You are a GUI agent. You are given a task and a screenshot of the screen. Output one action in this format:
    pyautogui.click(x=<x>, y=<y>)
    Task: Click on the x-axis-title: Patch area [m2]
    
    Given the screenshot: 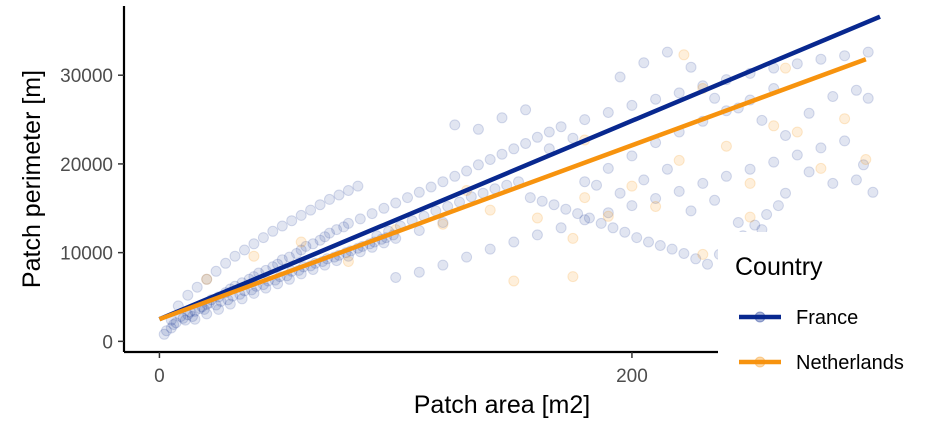 What is the action you would take?
    pyautogui.click(x=502, y=405)
    